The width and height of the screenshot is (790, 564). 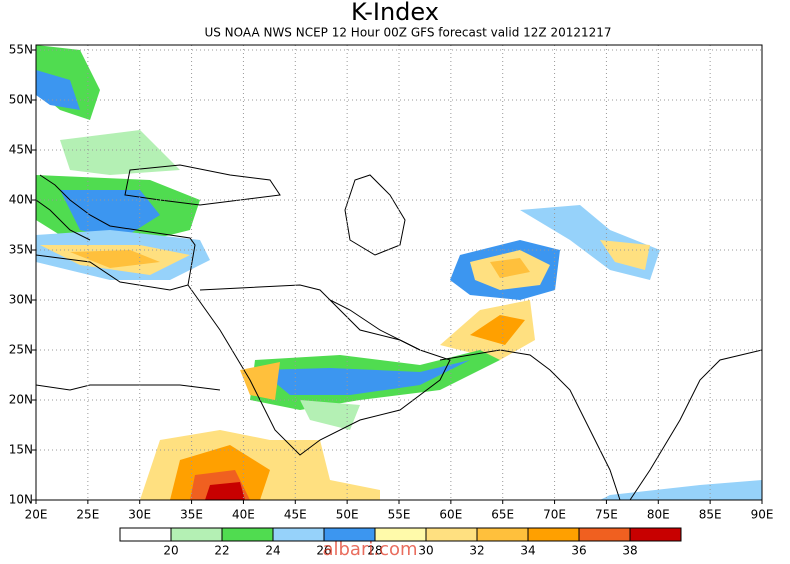 What do you see at coordinates (395, 13) in the screenshot?
I see `title: K-Index` at bounding box center [395, 13].